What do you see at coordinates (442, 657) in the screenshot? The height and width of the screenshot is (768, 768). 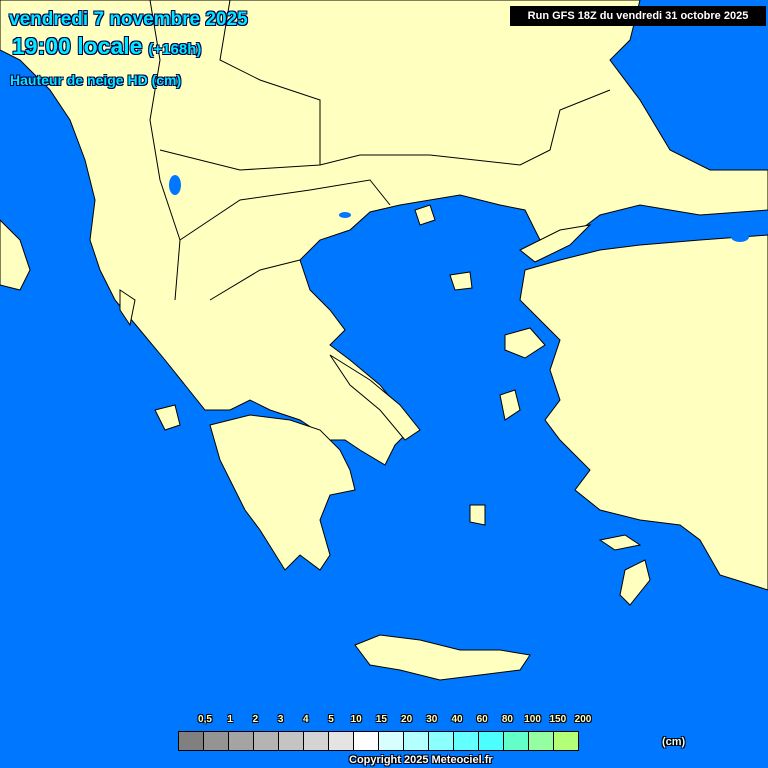 I see `land-crete` at bounding box center [442, 657].